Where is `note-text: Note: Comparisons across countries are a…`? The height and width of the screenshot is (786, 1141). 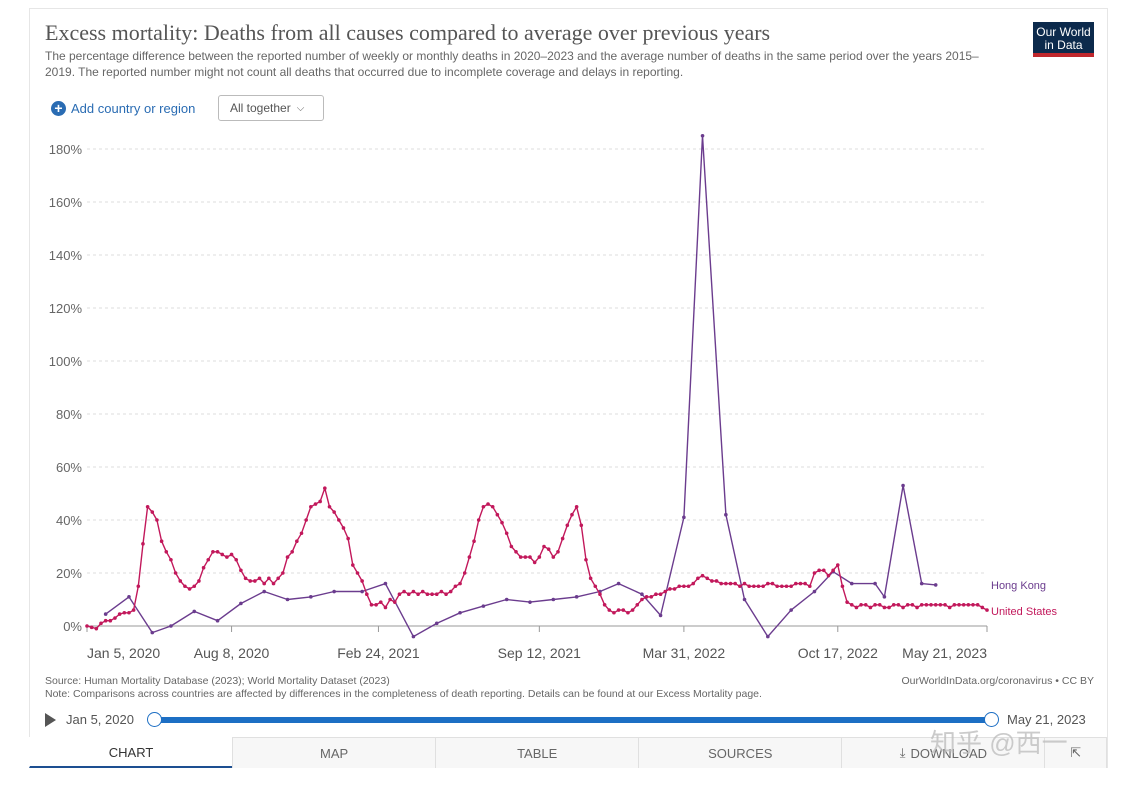
note-text: Note: Comparisons across countries are a… is located at coordinates (403, 694).